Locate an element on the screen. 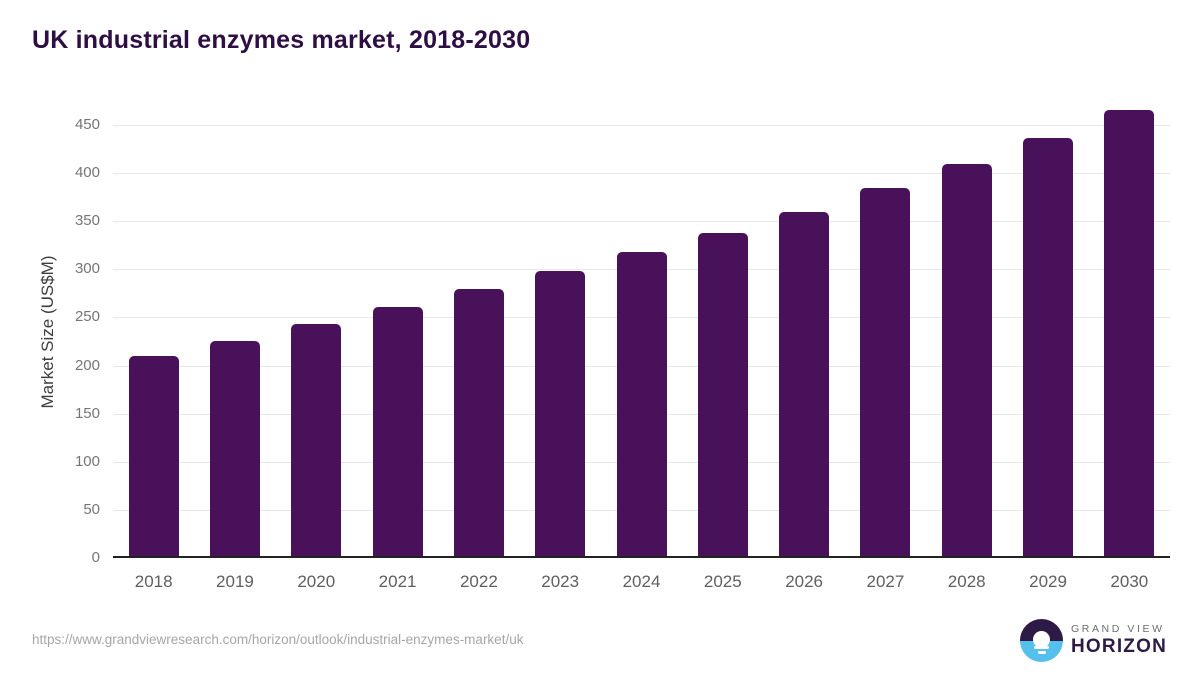  logo-sun-shape is located at coordinates (1041, 639).